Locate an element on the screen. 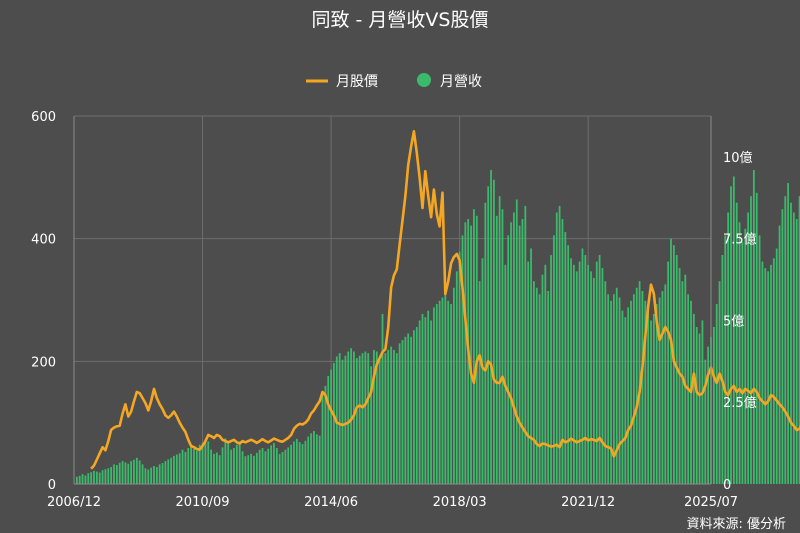 The width and height of the screenshot is (800, 533). y-right-tick-label: 5億 is located at coordinates (733, 321).